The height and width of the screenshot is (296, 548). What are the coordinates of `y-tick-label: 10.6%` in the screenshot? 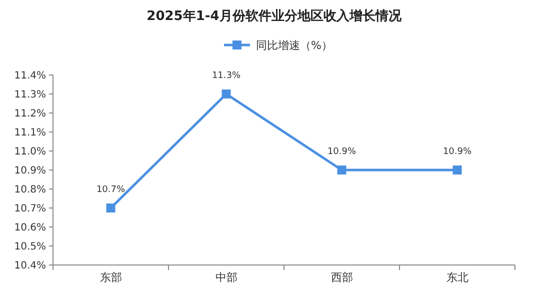 It's located at (30, 228).